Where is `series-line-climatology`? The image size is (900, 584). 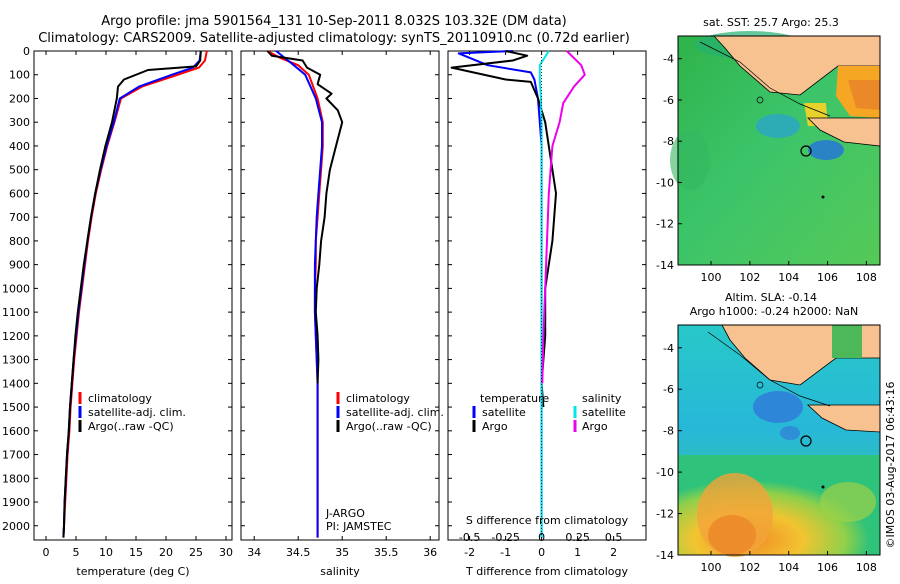
series-line-climatology is located at coordinates (135, 294).